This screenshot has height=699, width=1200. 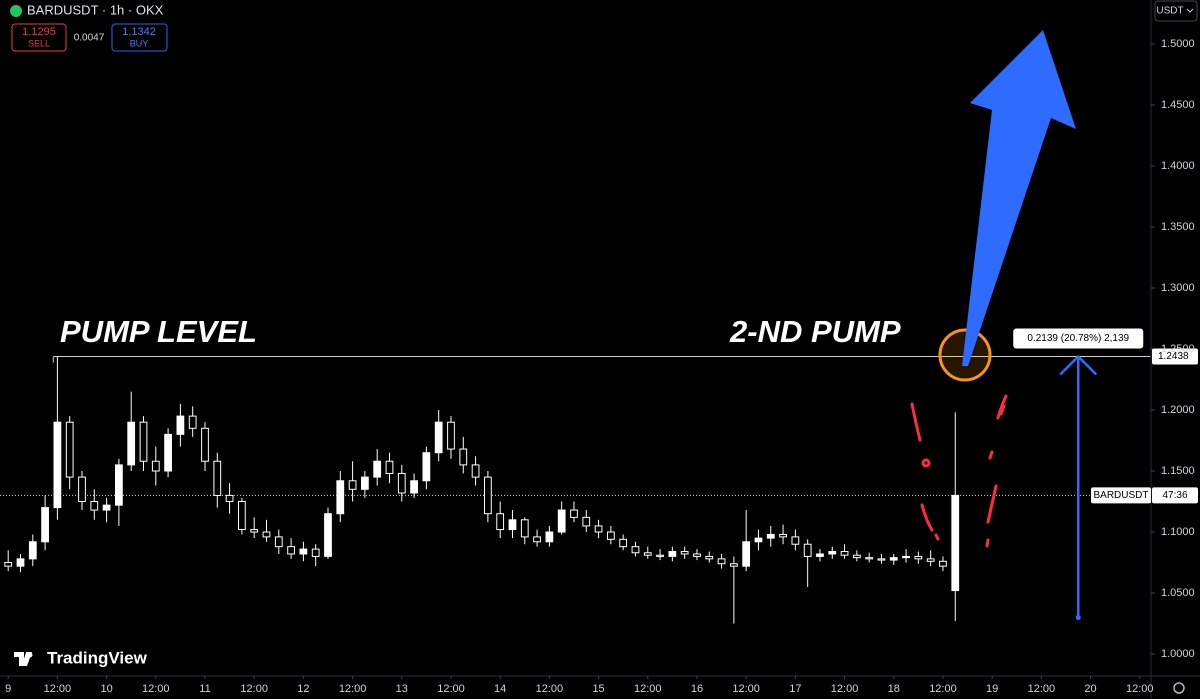 I want to click on y-tick-label: 1.0000, so click(x=1178, y=654).